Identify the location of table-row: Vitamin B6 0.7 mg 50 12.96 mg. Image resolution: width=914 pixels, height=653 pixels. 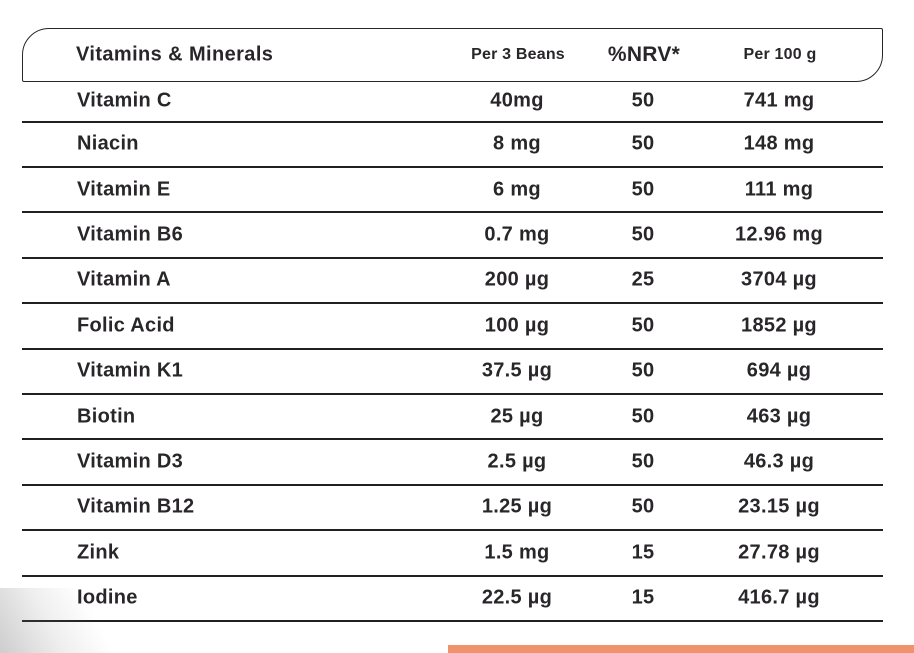
(452, 236).